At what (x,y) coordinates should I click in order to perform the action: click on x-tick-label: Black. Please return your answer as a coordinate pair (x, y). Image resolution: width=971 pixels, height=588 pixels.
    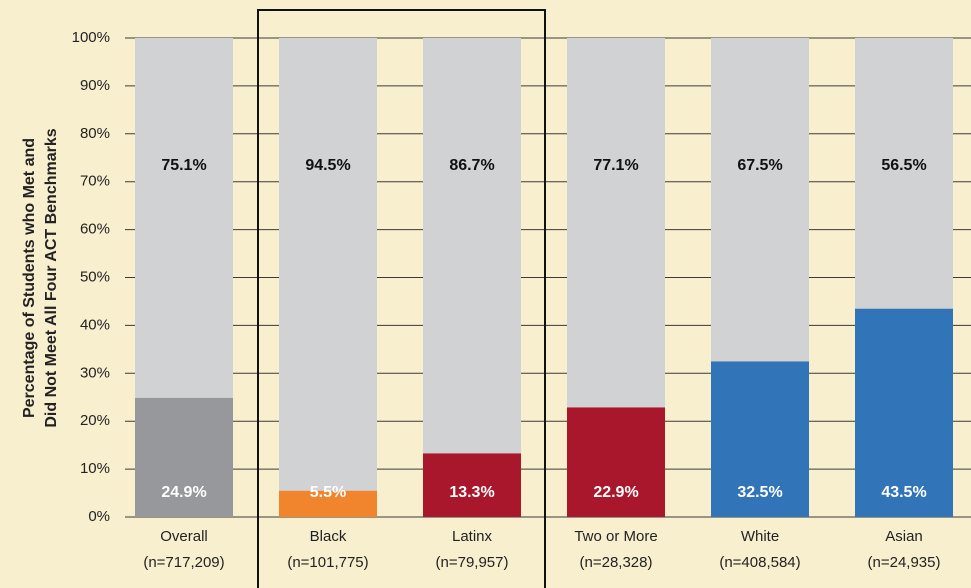
    Looking at the image, I should click on (328, 536).